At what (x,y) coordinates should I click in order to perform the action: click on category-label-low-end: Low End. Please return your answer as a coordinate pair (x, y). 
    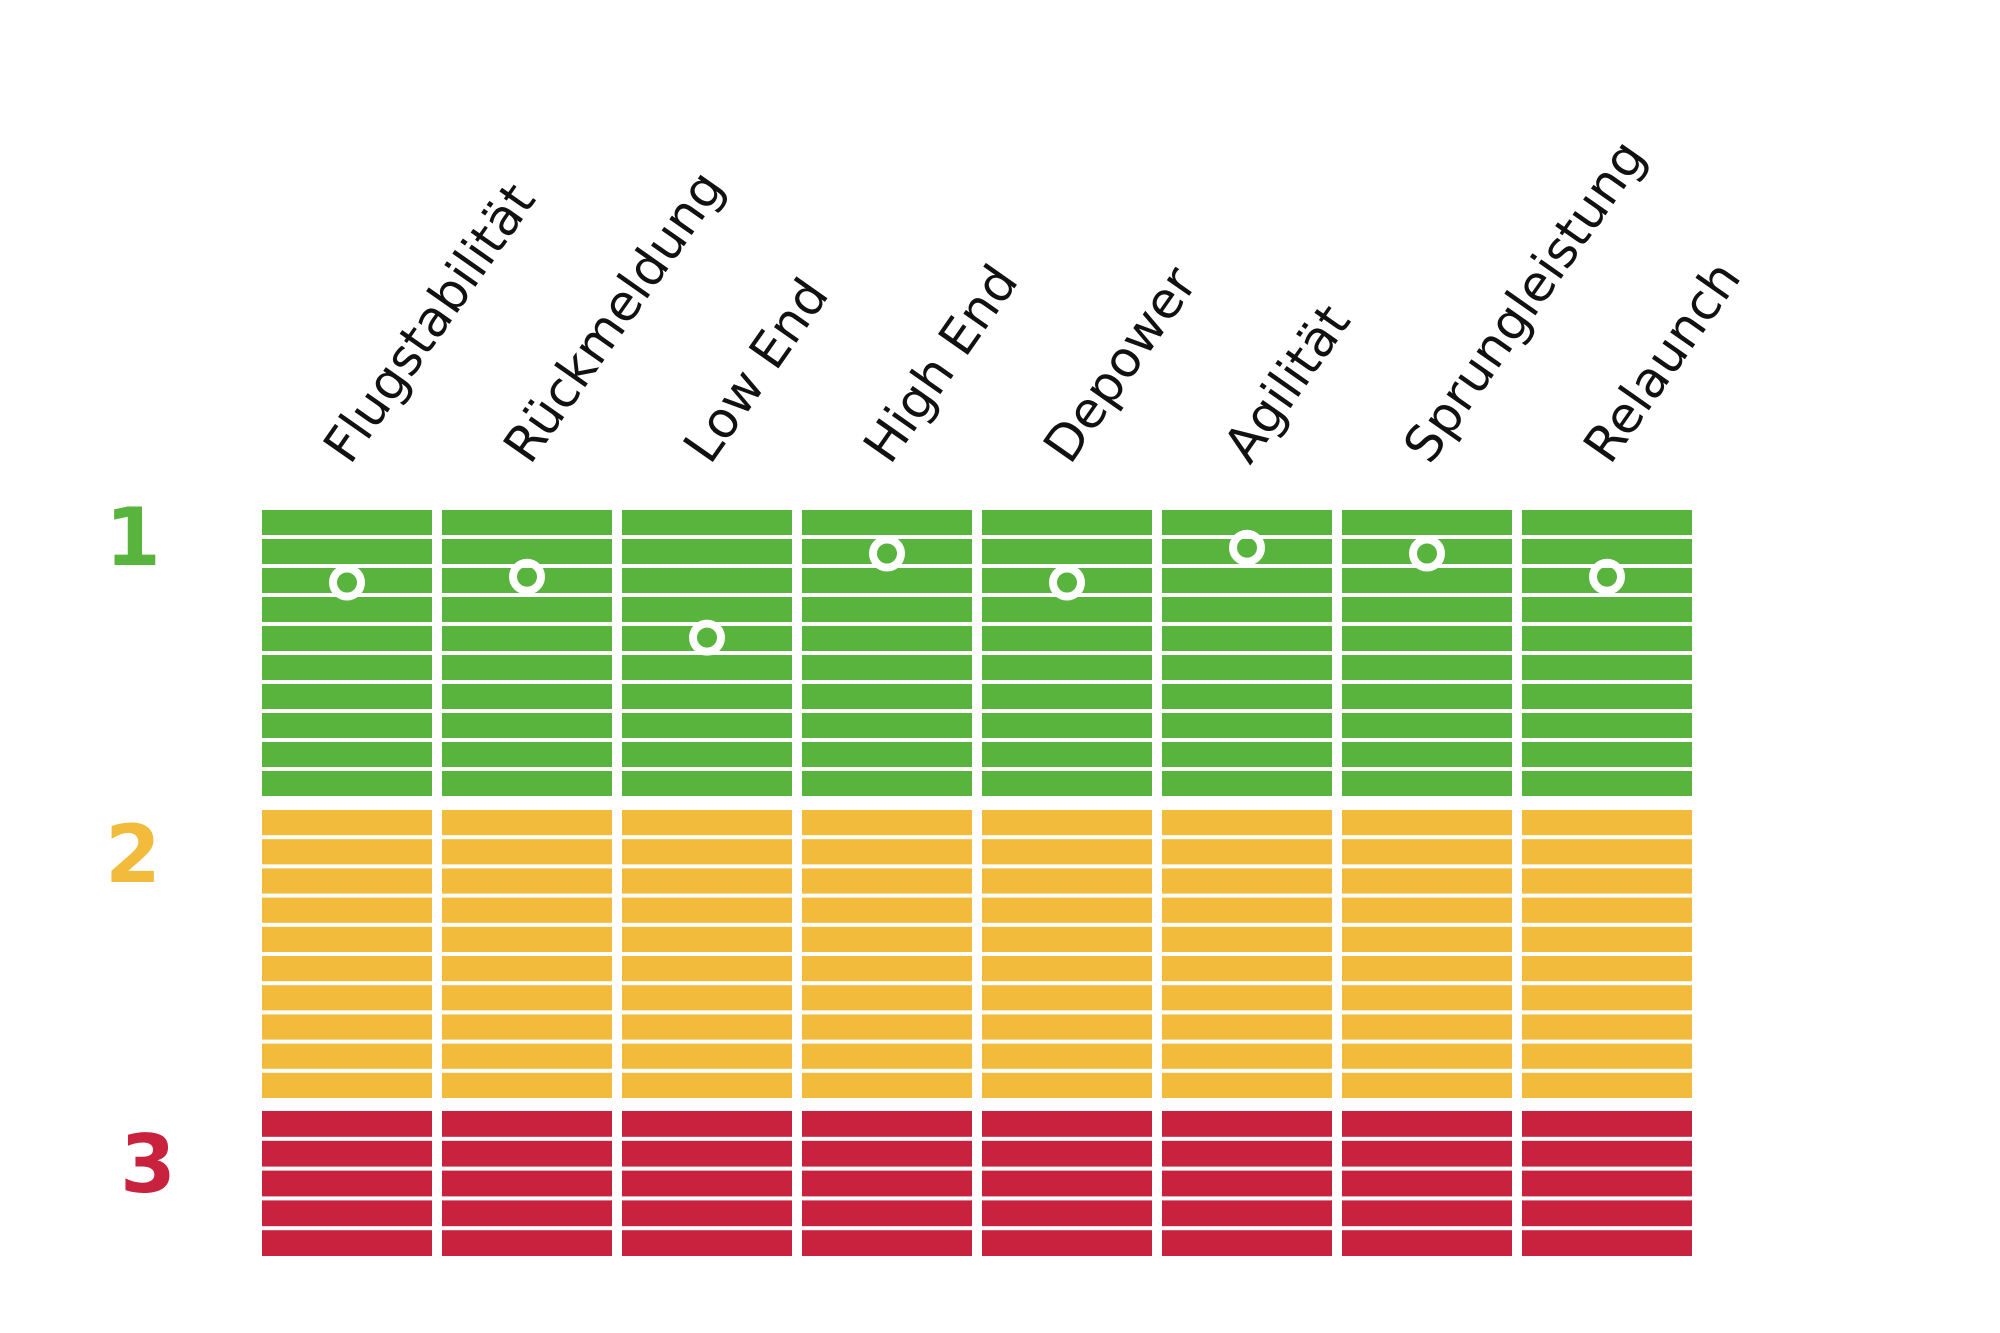
    Looking at the image, I should click on (756, 370).